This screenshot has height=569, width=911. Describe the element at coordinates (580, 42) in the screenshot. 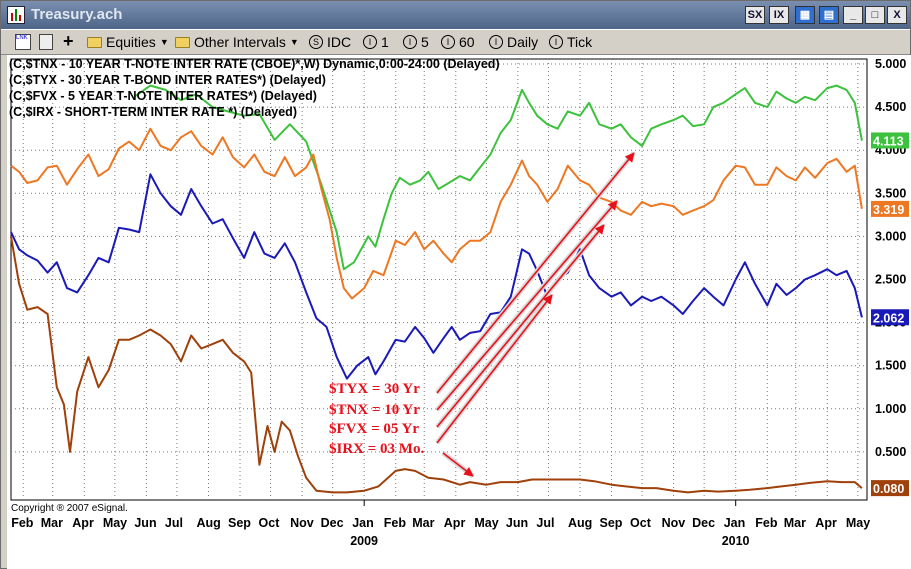

I see `tick-label: Tick` at that location.